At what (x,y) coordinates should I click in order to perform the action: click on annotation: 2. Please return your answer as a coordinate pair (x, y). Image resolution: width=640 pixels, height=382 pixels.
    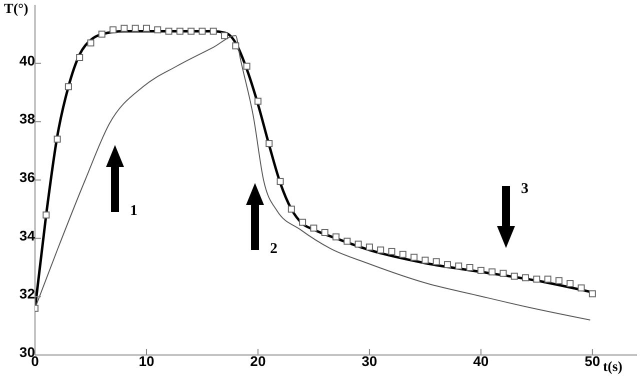
    Looking at the image, I should click on (274, 249).